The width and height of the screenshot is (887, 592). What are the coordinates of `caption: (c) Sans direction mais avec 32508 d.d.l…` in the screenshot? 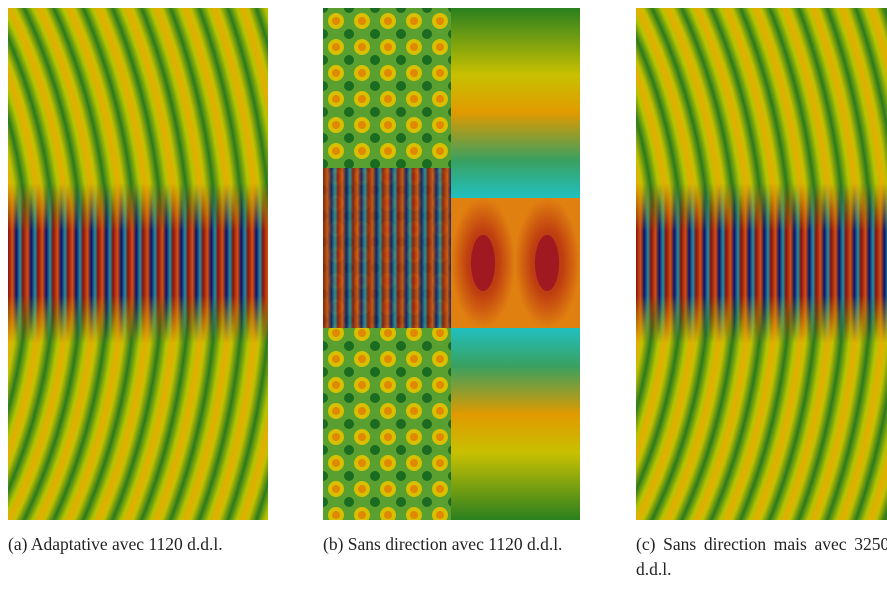 It's located at (761, 557).